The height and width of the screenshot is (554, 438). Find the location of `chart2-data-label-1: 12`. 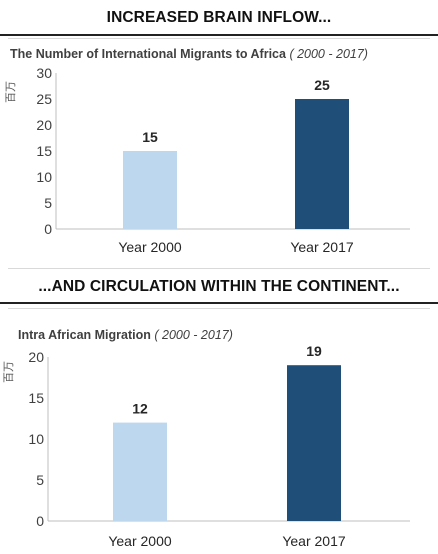

chart2-data-label-1: 12 is located at coordinates (140, 409).